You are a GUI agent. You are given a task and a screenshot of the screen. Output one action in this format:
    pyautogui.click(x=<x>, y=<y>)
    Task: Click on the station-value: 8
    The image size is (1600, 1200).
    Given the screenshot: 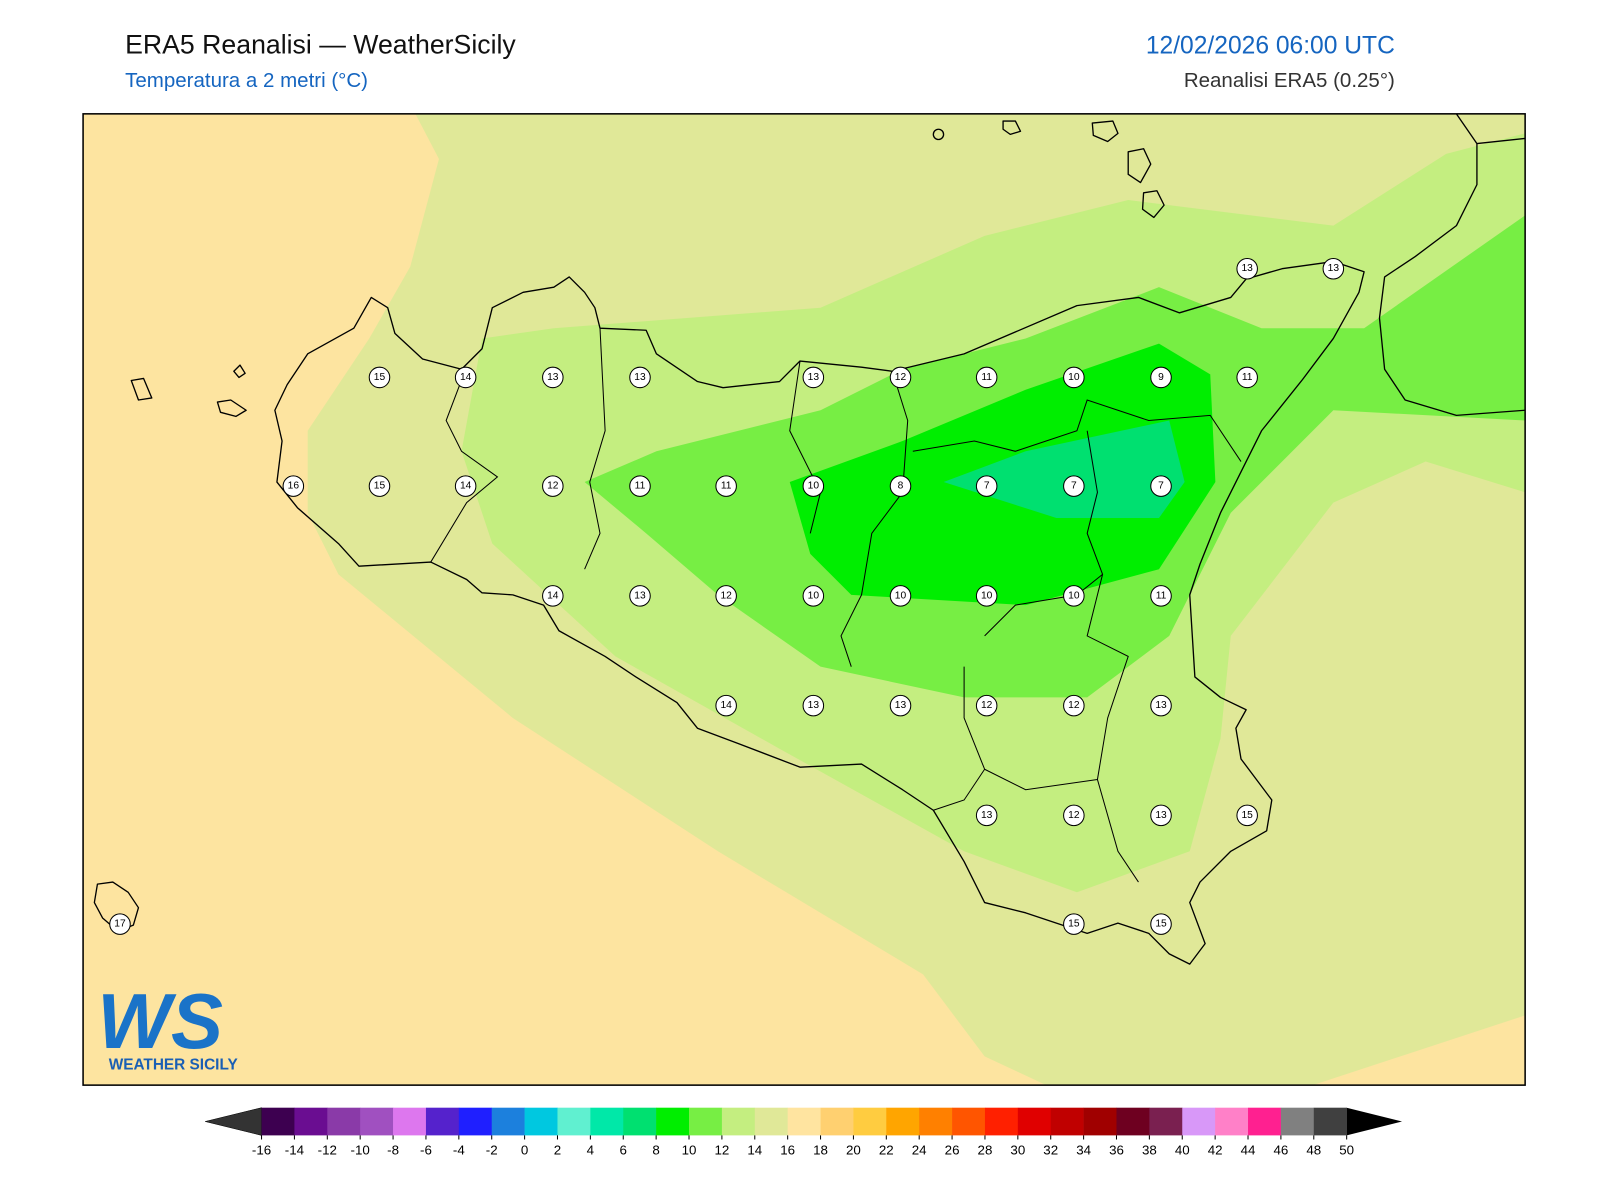 What is the action you would take?
    pyautogui.click(x=901, y=486)
    